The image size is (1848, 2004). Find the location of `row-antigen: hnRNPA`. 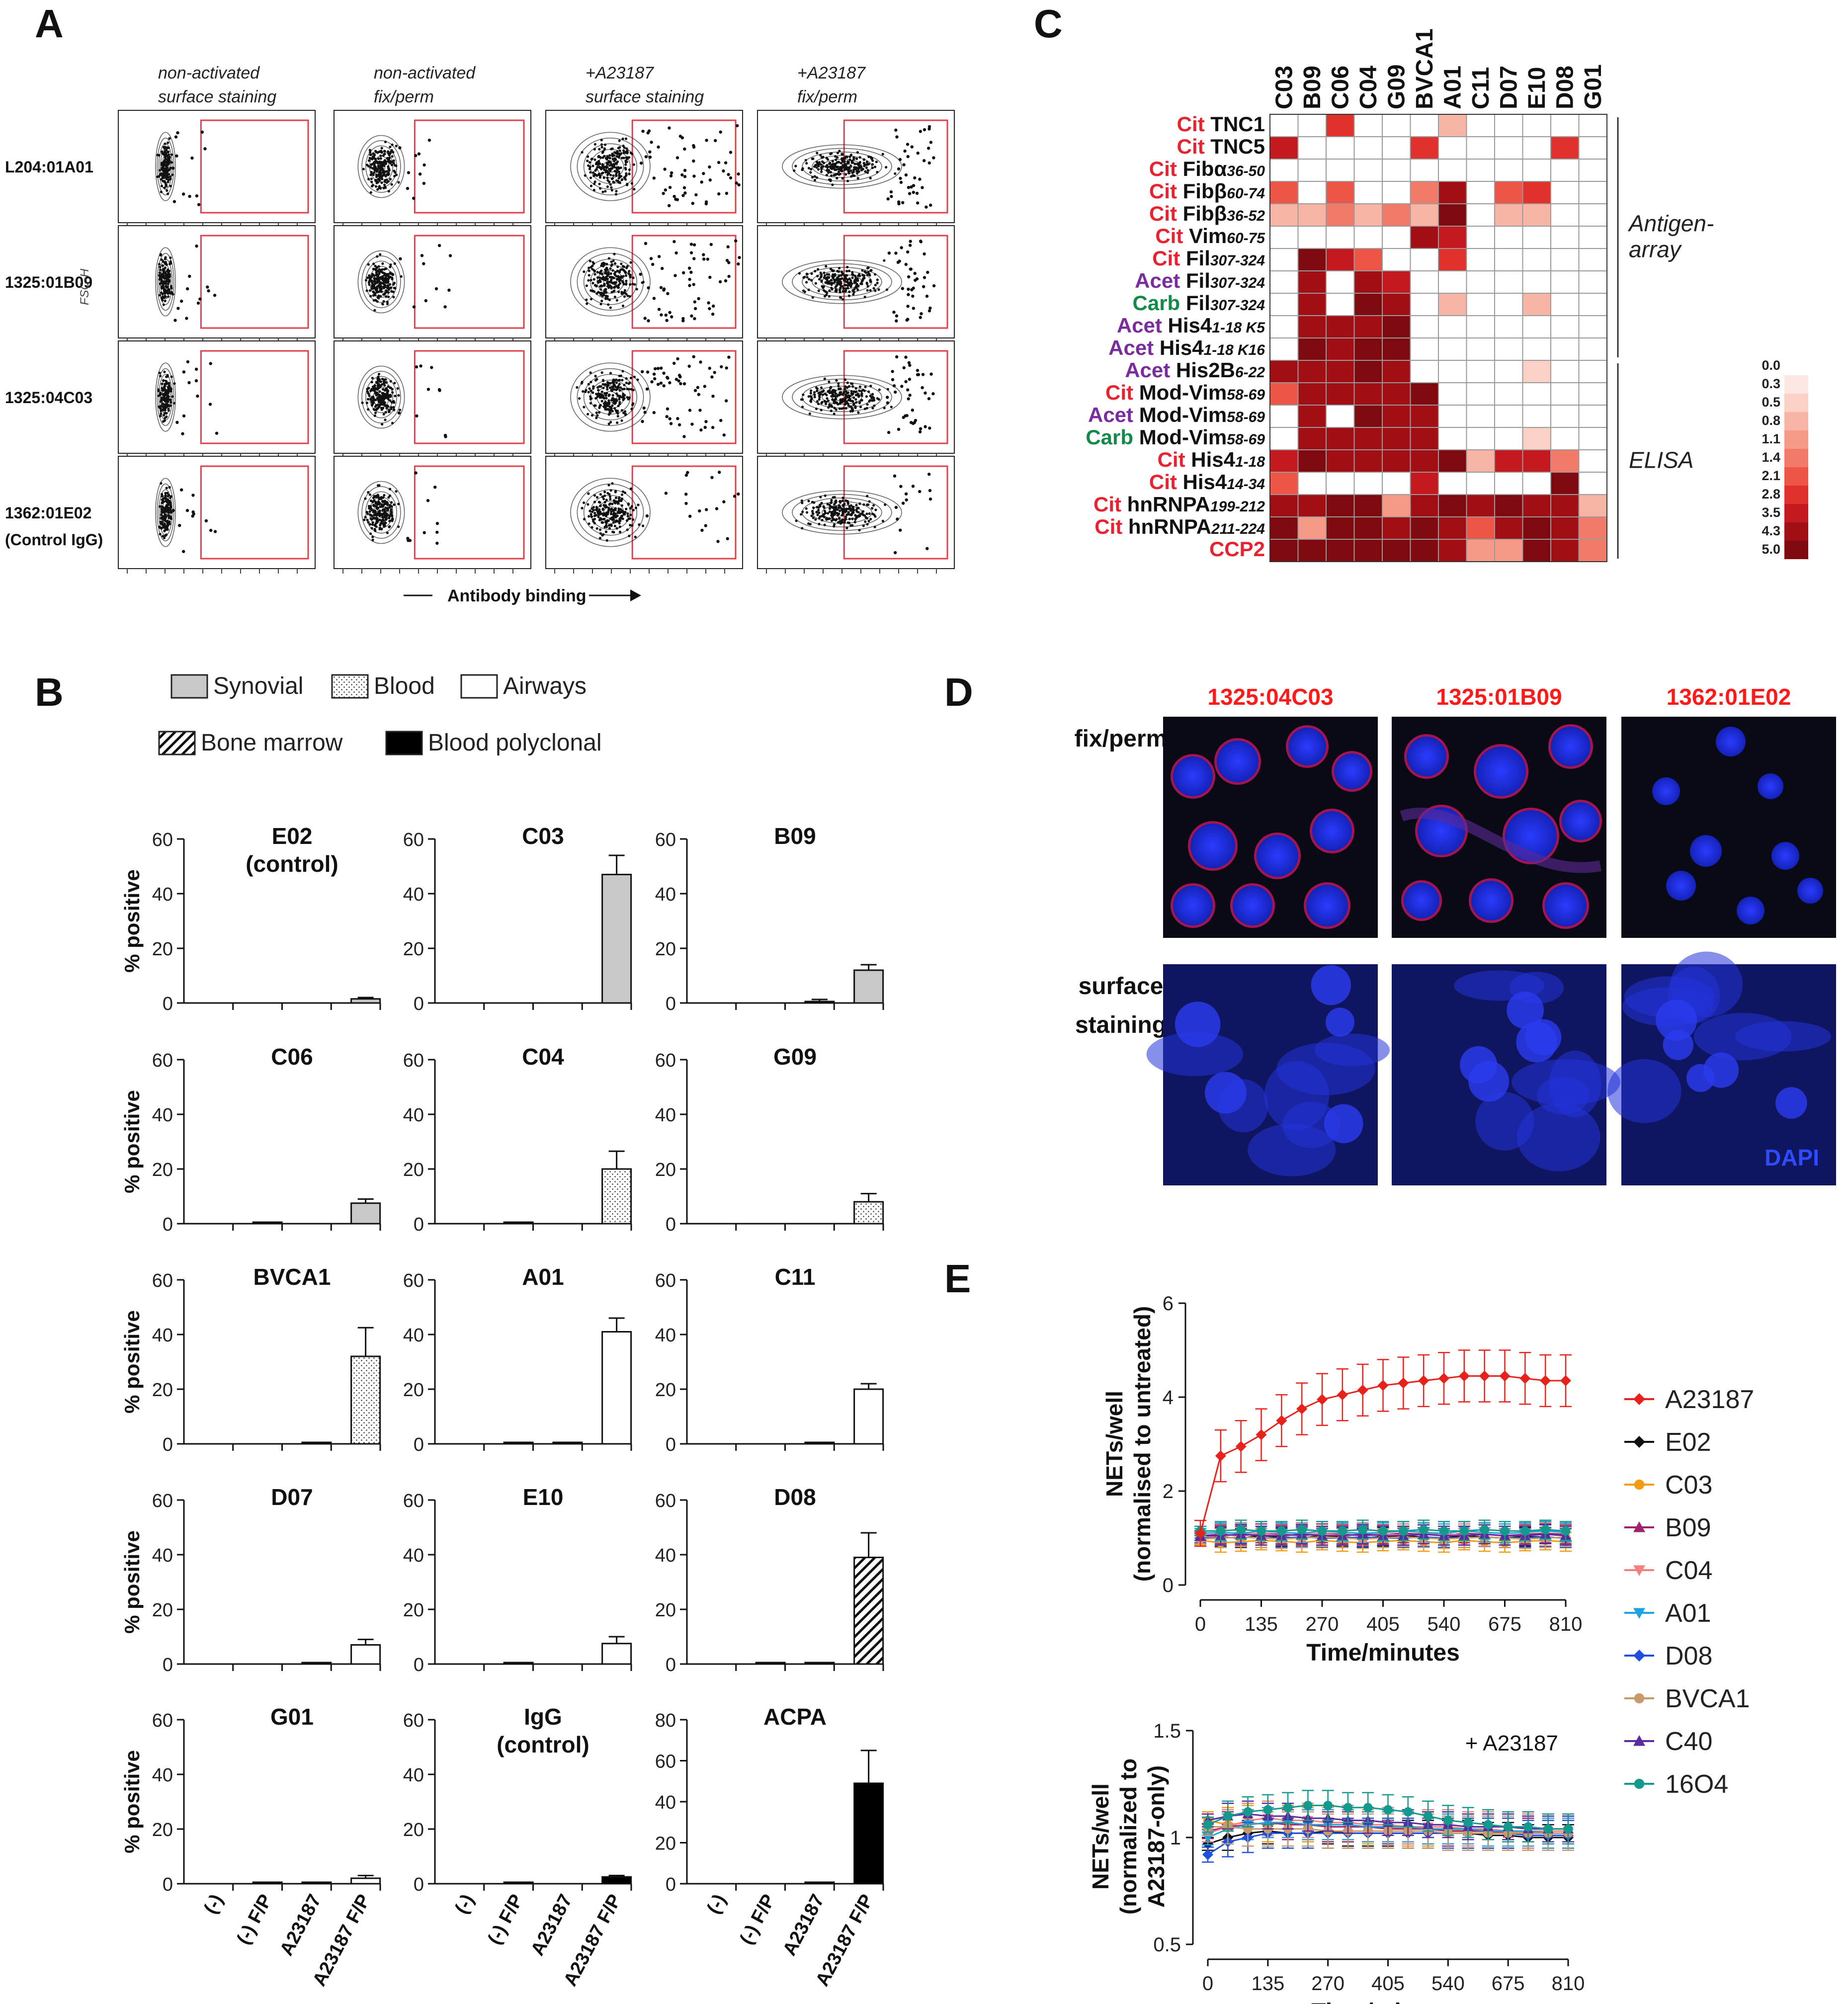

row-antigen: hnRNPA is located at coordinates (1166, 526).